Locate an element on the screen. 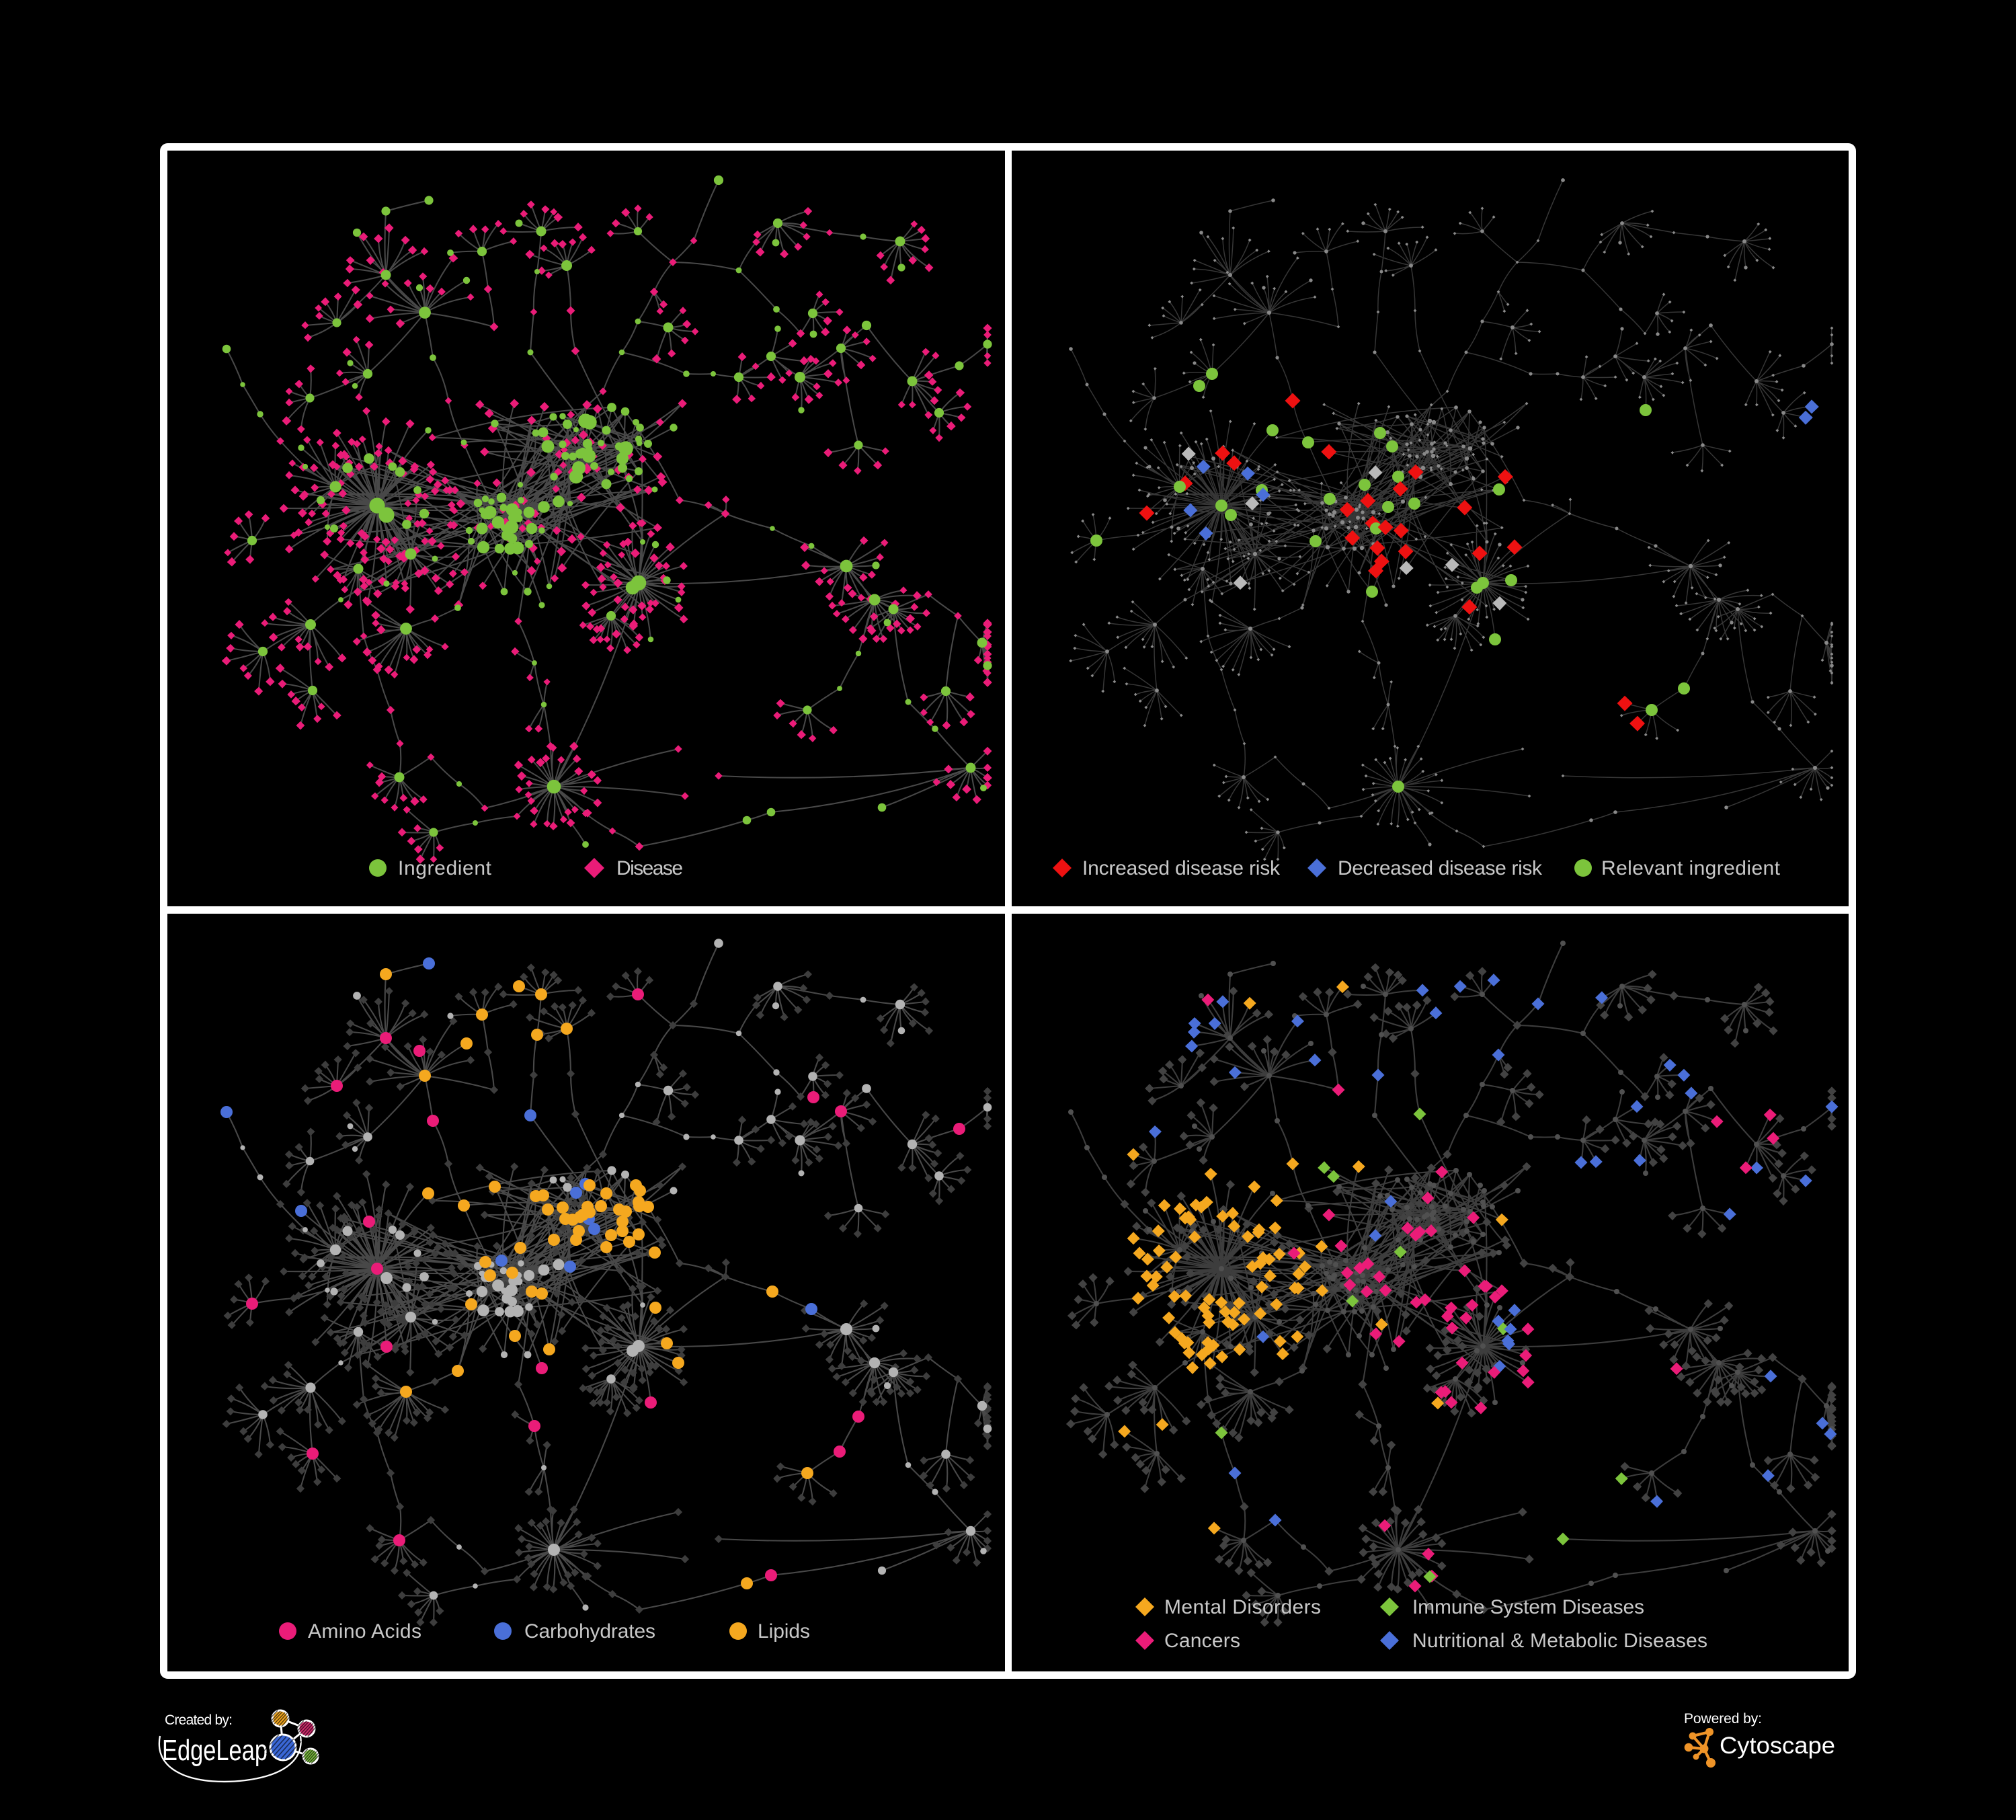 The width and height of the screenshot is (2016, 1820). svg-text: Mental Disorders is located at coordinates (1242, 1607).